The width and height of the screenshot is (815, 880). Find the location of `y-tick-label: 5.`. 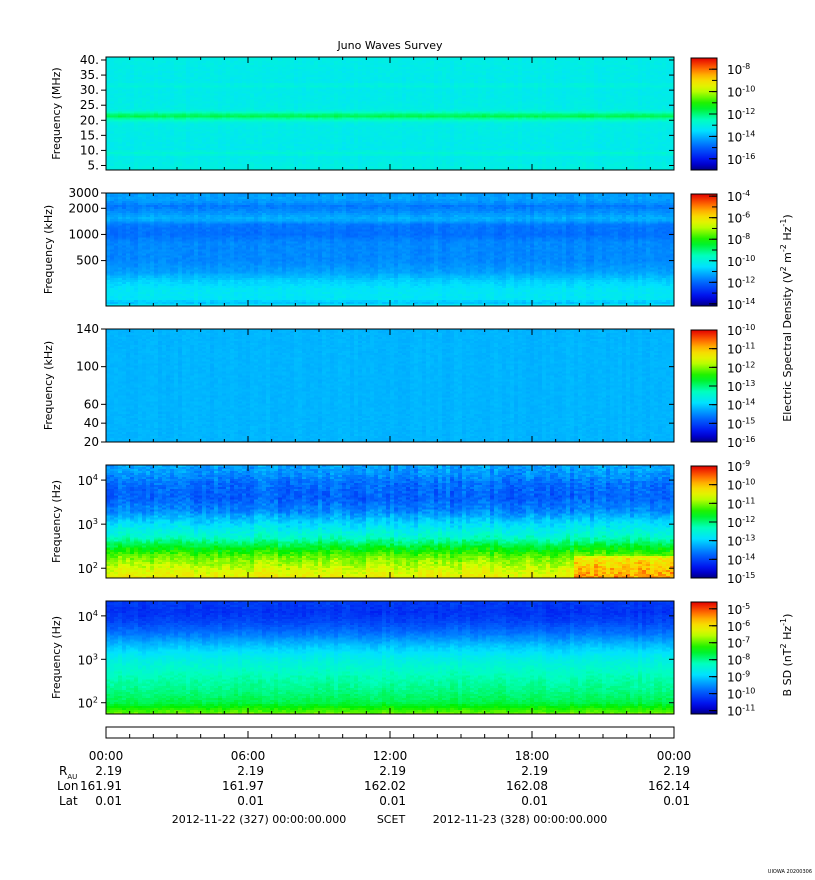

y-tick-label: 5. is located at coordinates (93, 165).